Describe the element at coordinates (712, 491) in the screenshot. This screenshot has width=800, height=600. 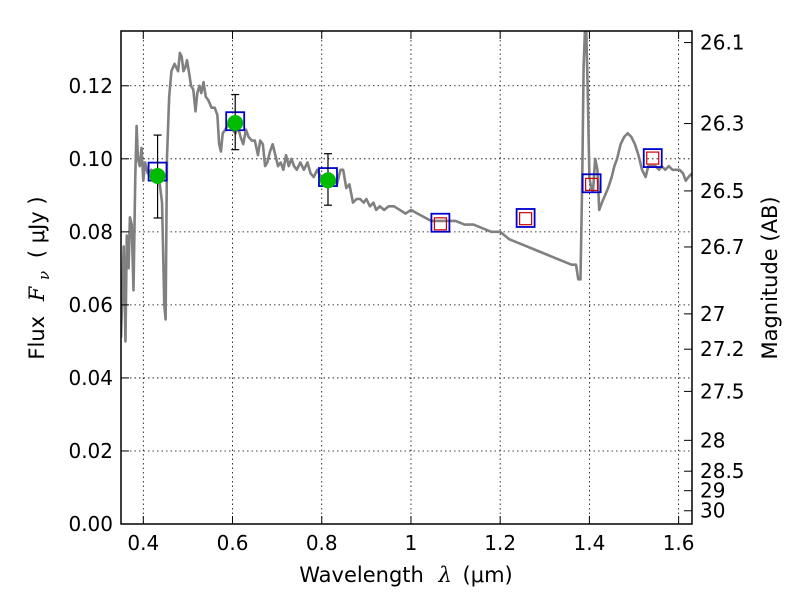
I see `y2-tick-label: 29` at that location.